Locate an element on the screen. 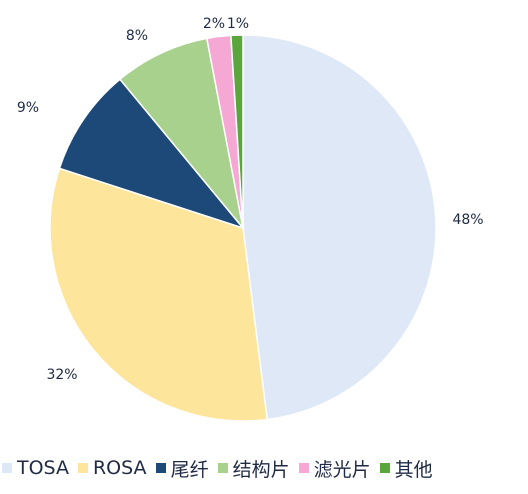 This screenshot has width=528, height=494. legend-item-3: 尾纤 is located at coordinates (182, 468).